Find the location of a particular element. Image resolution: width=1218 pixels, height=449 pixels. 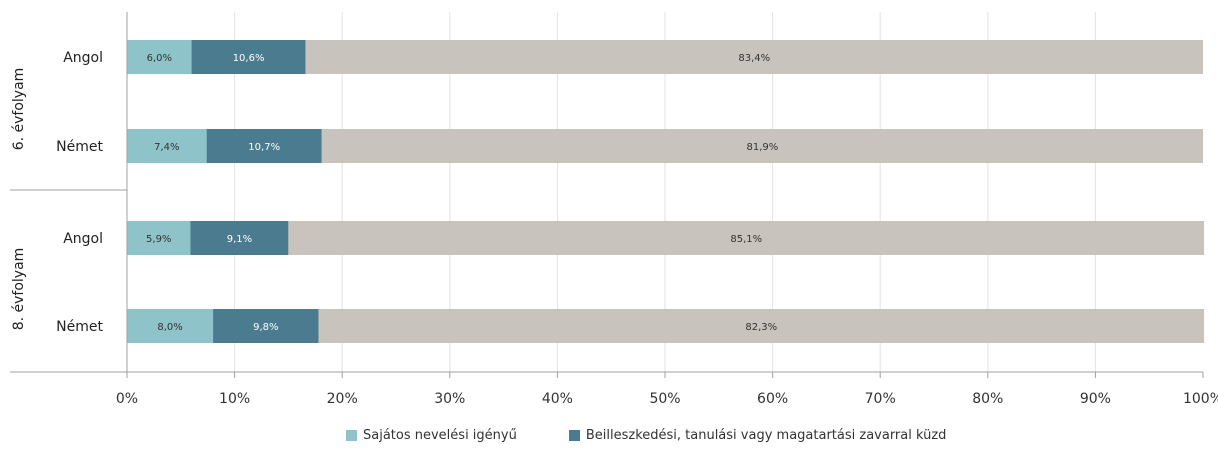

data-label: 85,1% is located at coordinates (746, 239).